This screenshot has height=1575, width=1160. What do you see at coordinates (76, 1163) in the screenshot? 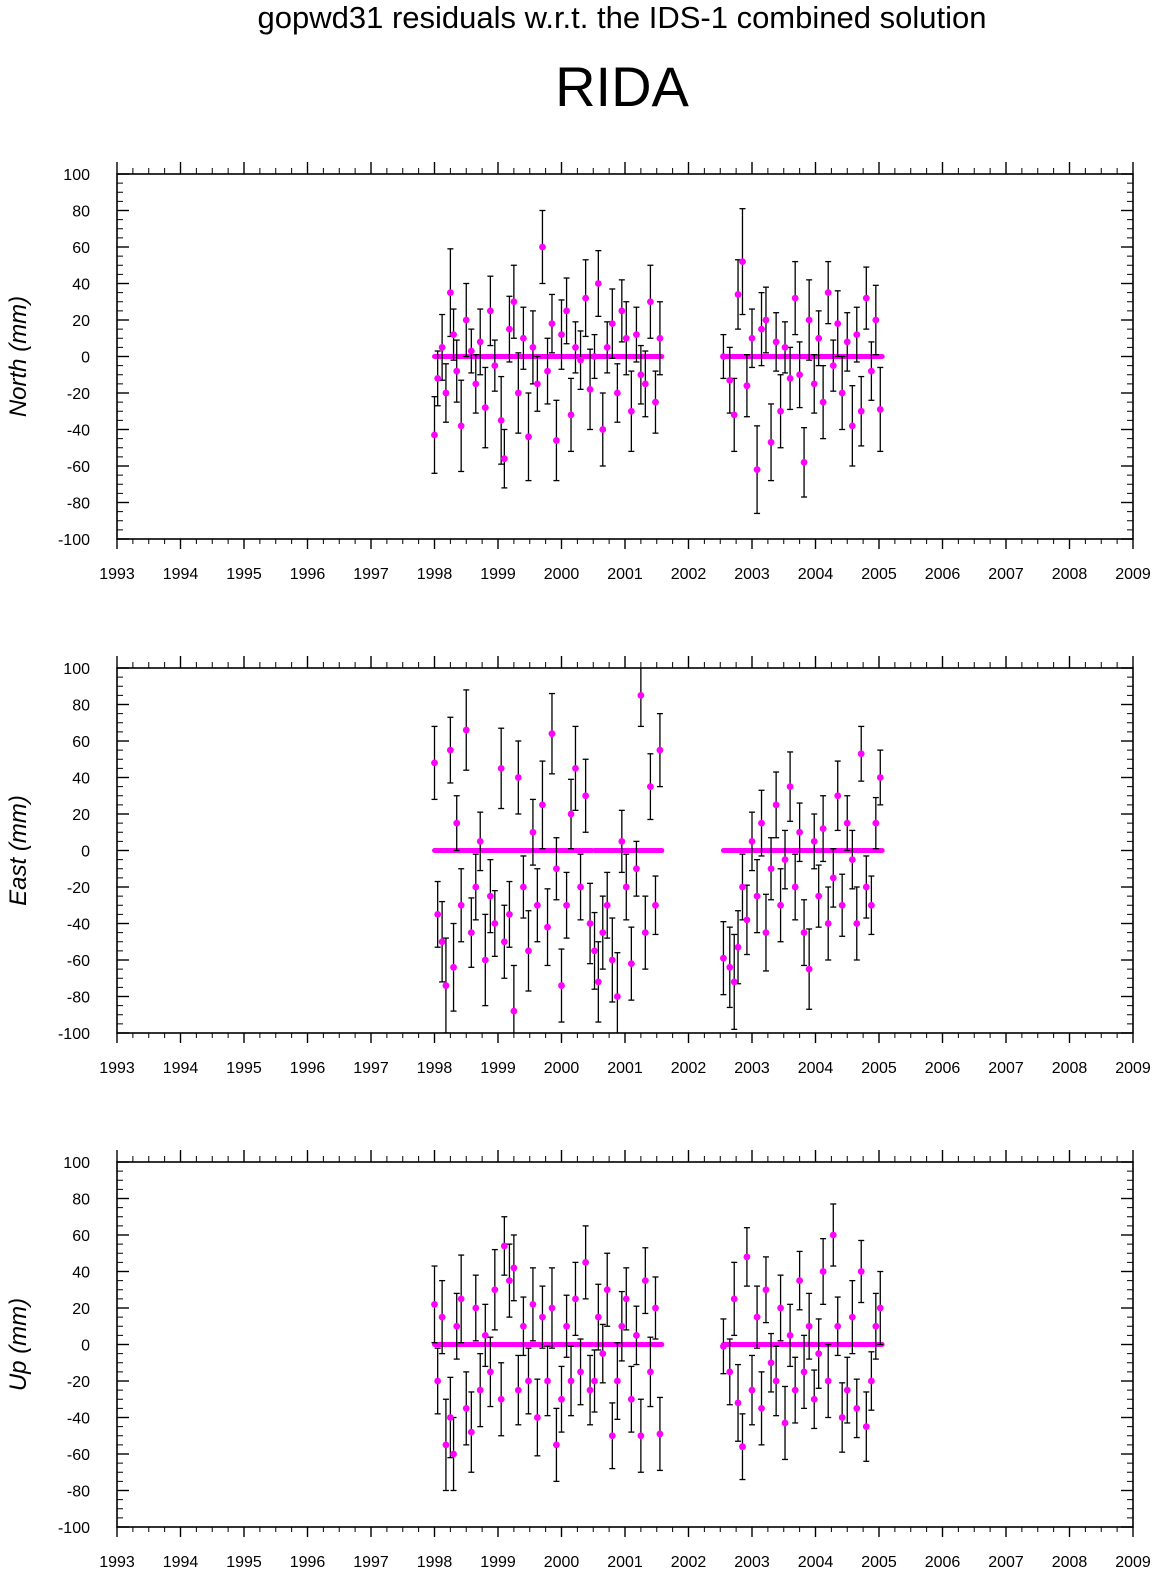
I see `up-y-tick-label: 100` at bounding box center [76, 1163].